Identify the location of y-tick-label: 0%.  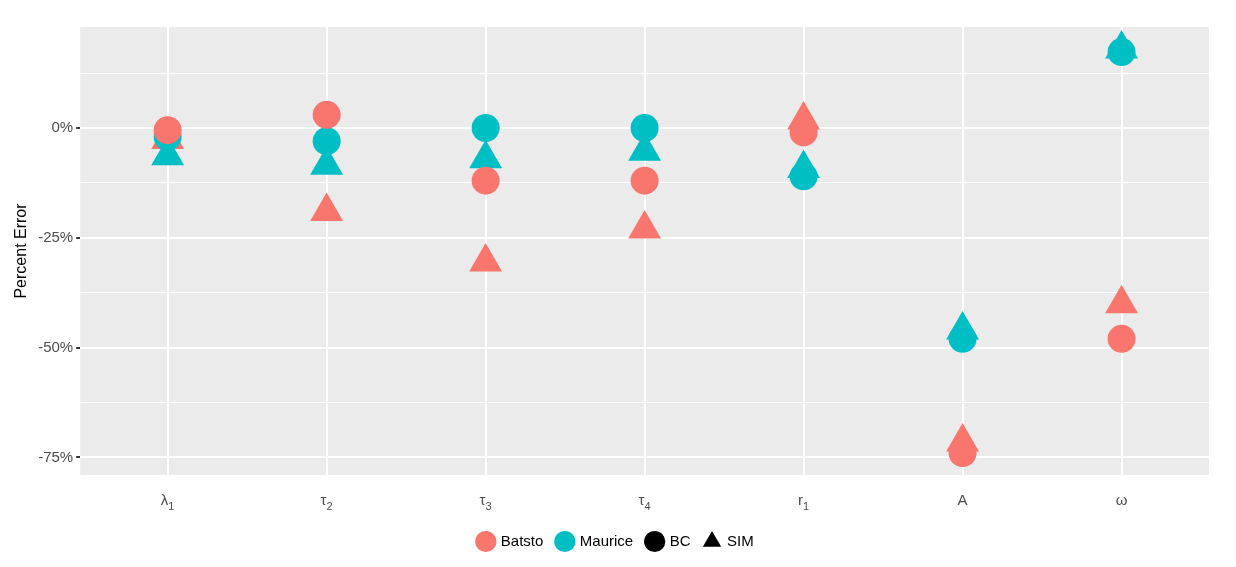
(62, 127).